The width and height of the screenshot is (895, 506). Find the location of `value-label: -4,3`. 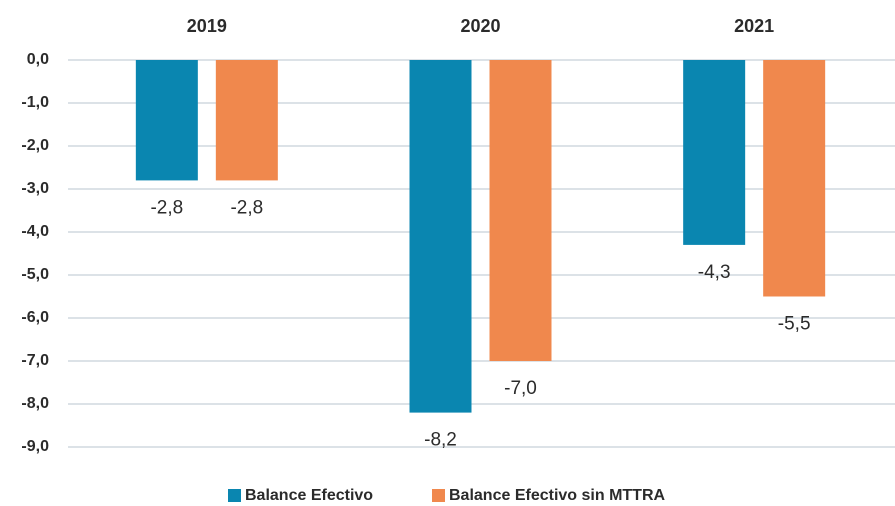

value-label: -4,3 is located at coordinates (714, 272).